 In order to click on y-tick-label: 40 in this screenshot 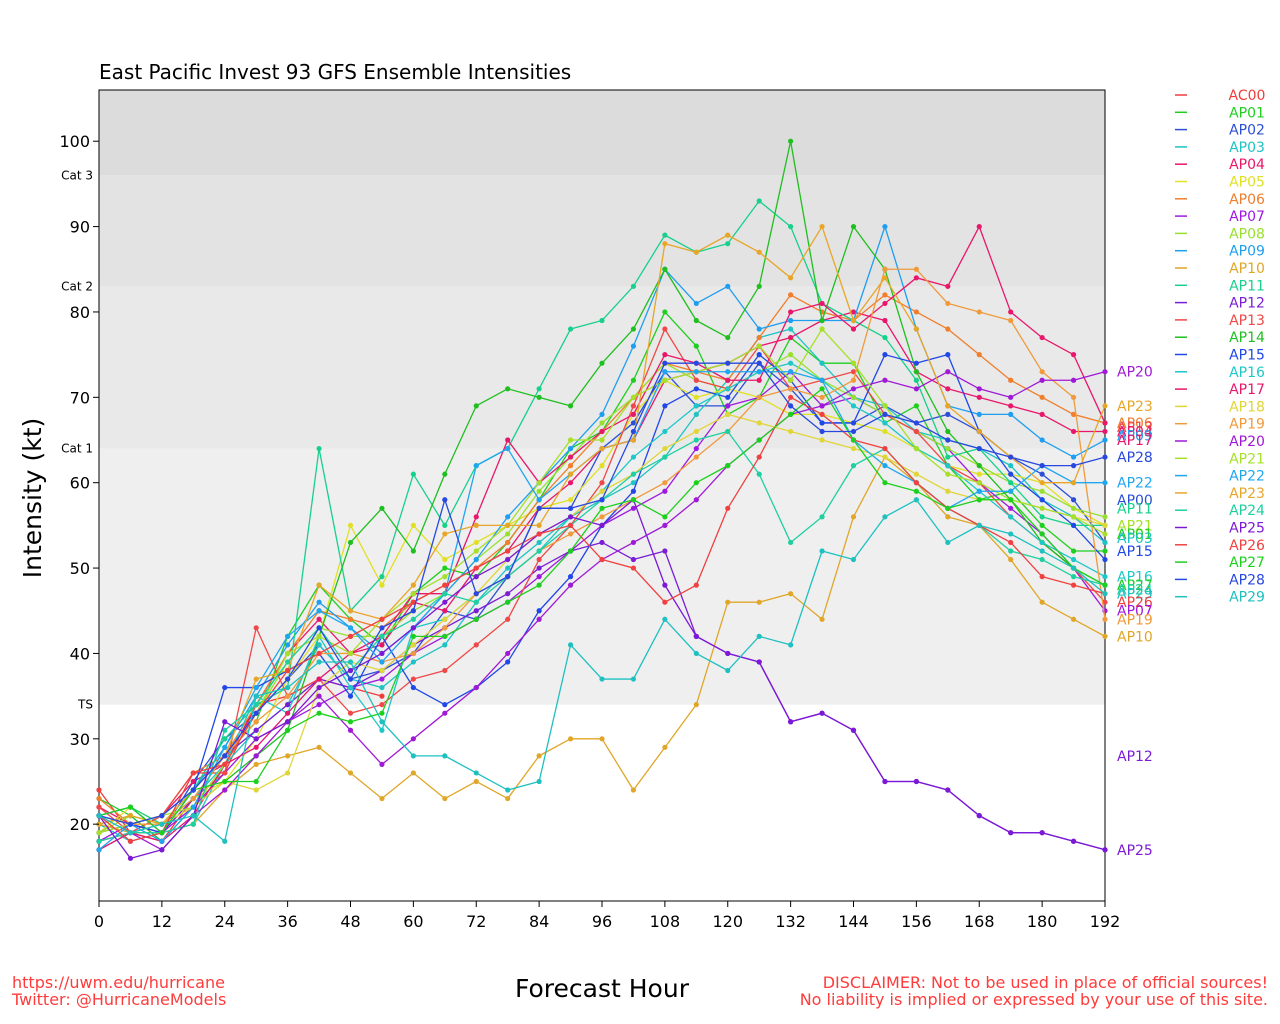, I will do `click(80, 653)`.